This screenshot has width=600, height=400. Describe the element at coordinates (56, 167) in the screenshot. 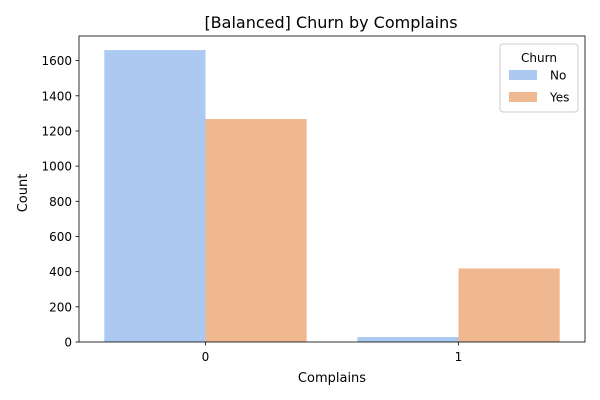

I see `y-tick-label: 1000` at that location.